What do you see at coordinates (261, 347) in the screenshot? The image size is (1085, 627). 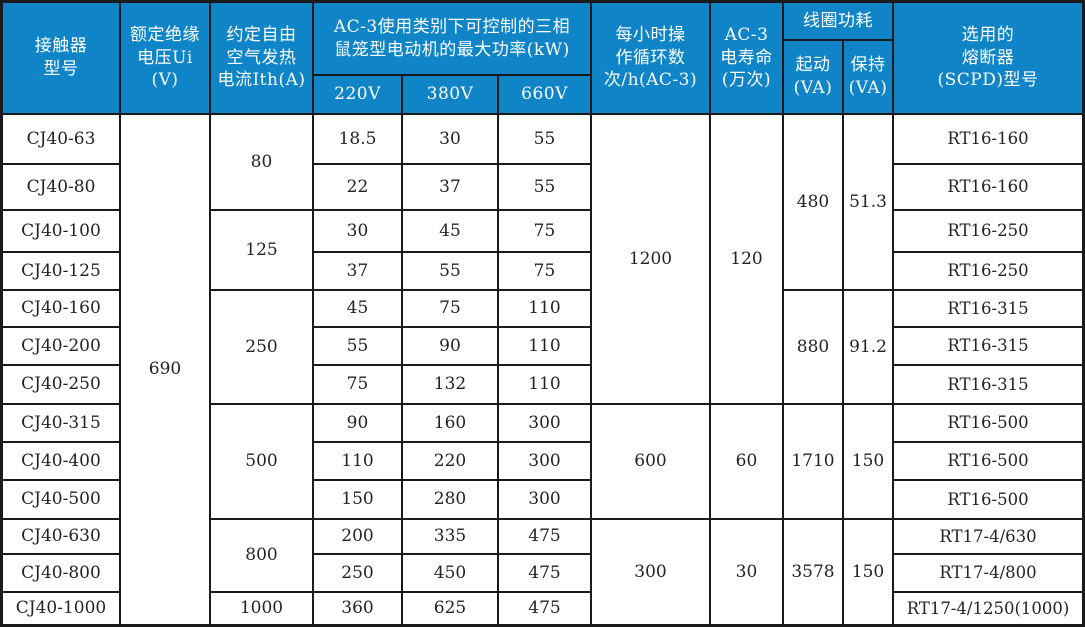 I see `ith-cell: 250` at bounding box center [261, 347].